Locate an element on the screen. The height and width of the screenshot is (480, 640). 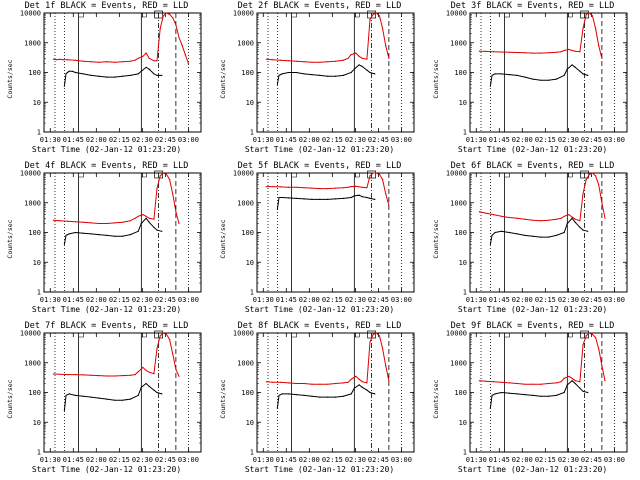
x-axis-label: Start Time (02-Jan-12 01:23:20) is located at coordinates (106, 309).